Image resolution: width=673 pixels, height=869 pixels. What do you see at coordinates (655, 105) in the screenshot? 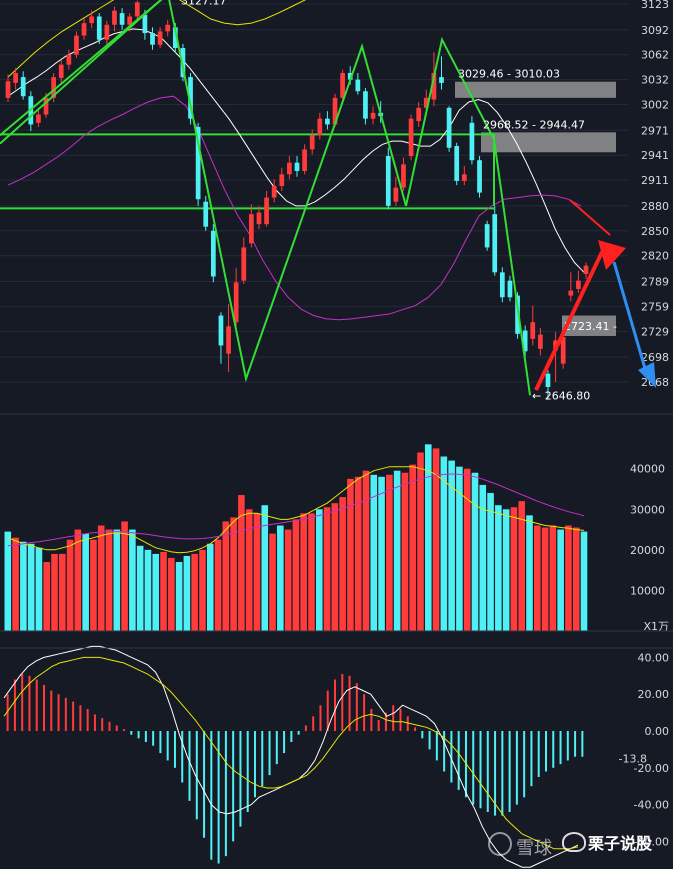
I see `price-tick-label: 3002` at bounding box center [655, 105].